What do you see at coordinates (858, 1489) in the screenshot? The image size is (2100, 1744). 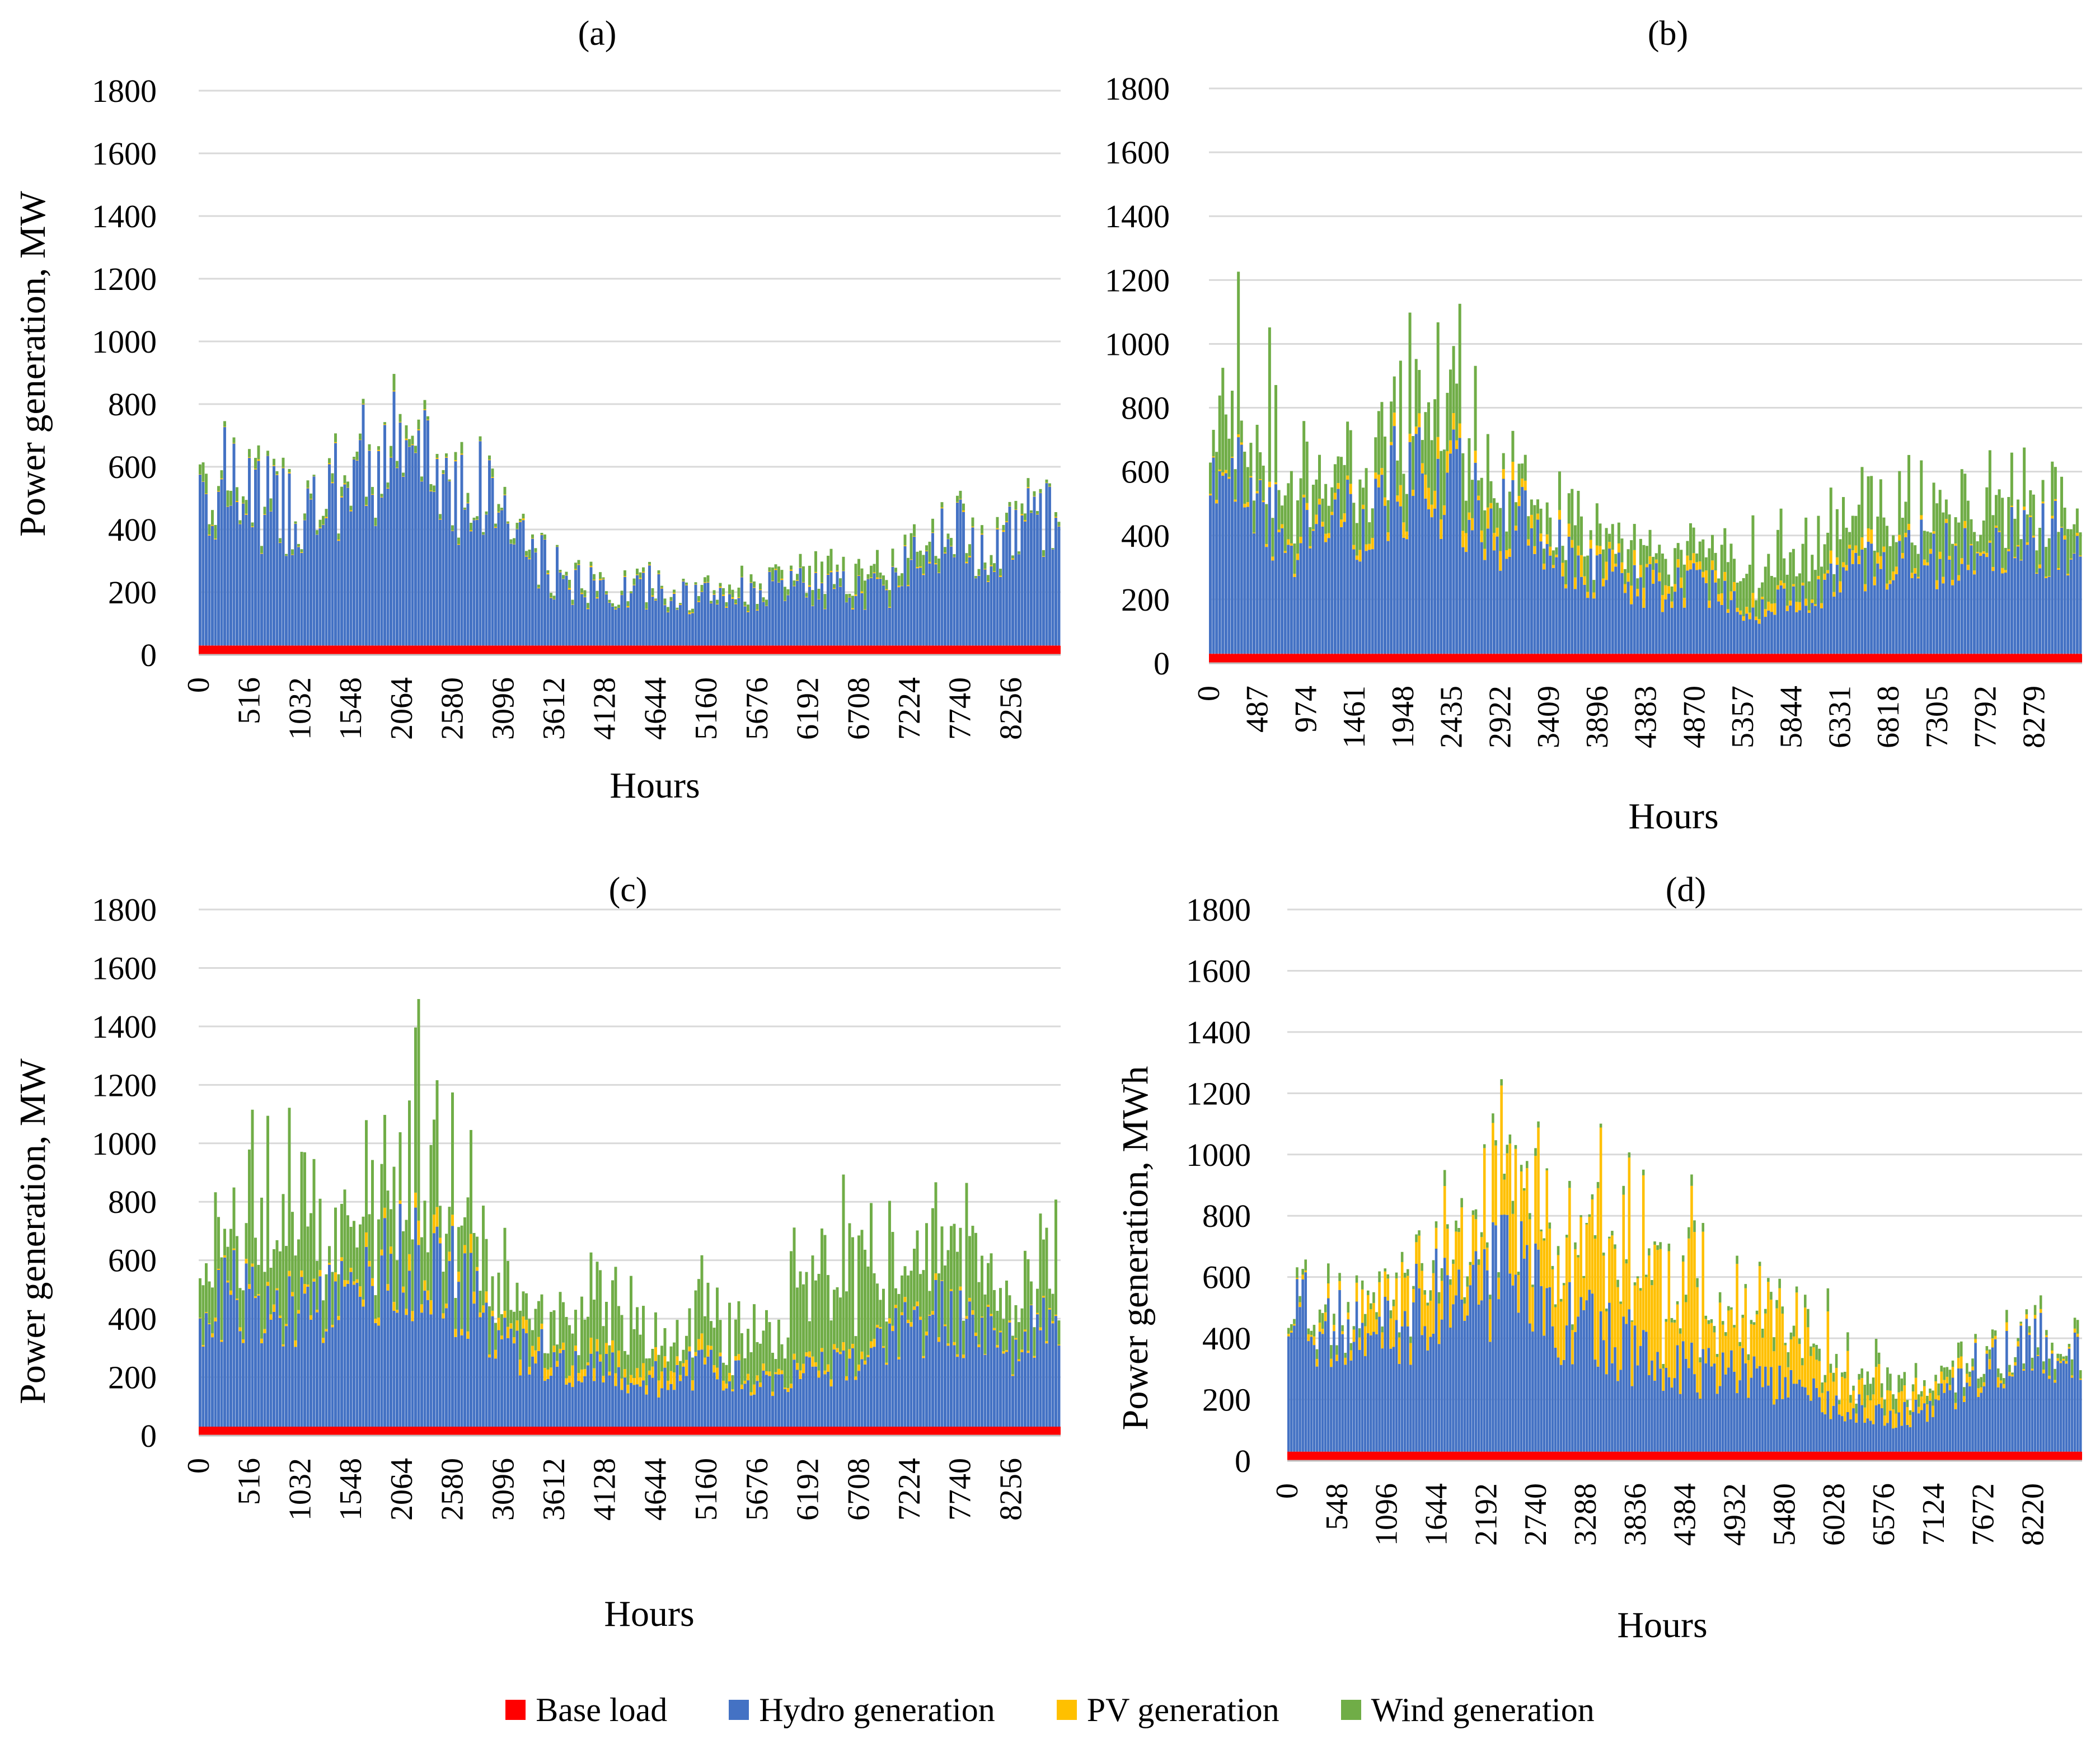 I see `chart-c-xtick-label: 6708` at bounding box center [858, 1489].